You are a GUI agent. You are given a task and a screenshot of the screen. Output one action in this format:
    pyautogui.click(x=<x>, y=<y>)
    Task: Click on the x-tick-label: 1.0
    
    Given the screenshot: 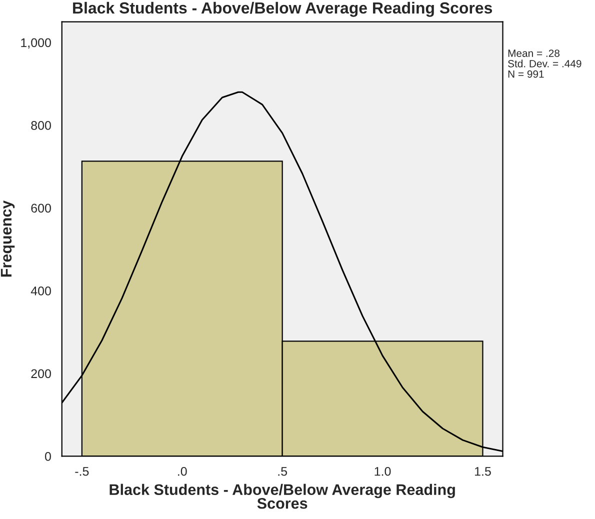 What is the action you would take?
    pyautogui.click(x=382, y=471)
    